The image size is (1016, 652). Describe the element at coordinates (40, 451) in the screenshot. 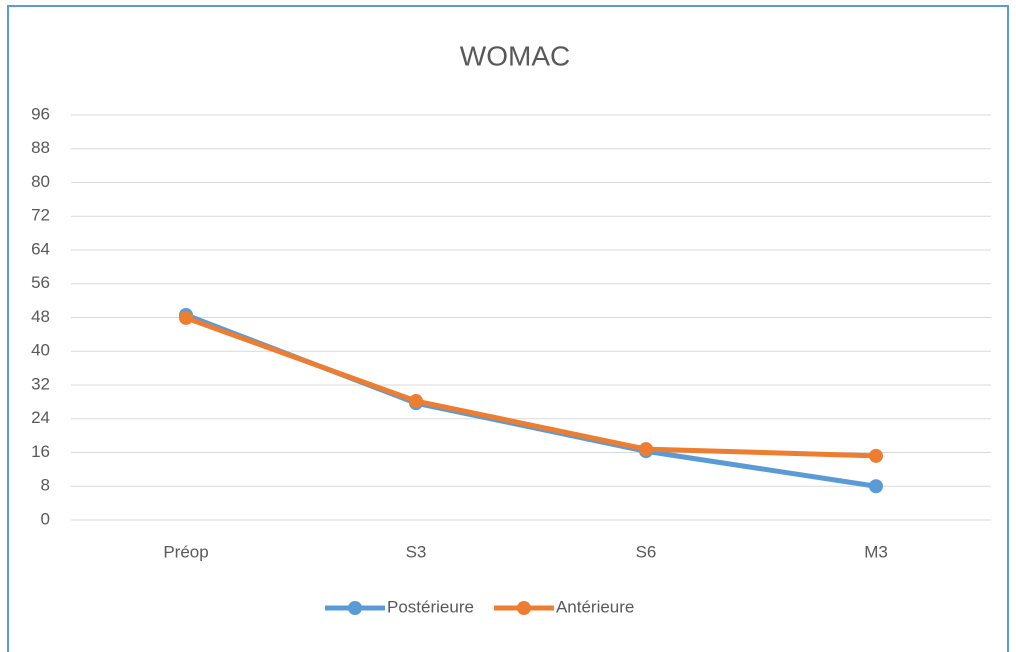

I see `y-tick-label: 16` at that location.